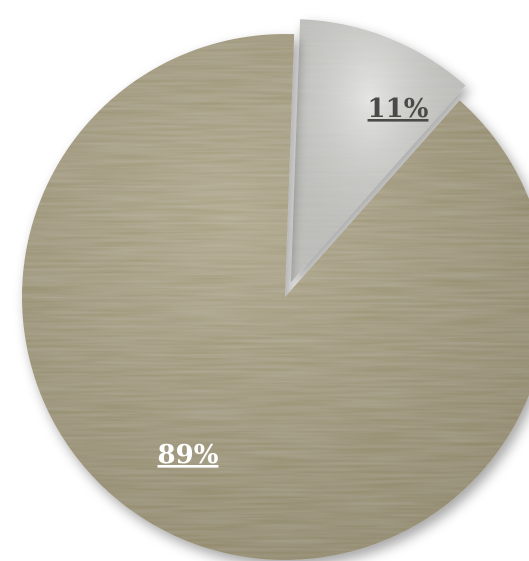 The height and width of the screenshot is (561, 529). I want to click on pie-slice-label: 89%, so click(188, 455).